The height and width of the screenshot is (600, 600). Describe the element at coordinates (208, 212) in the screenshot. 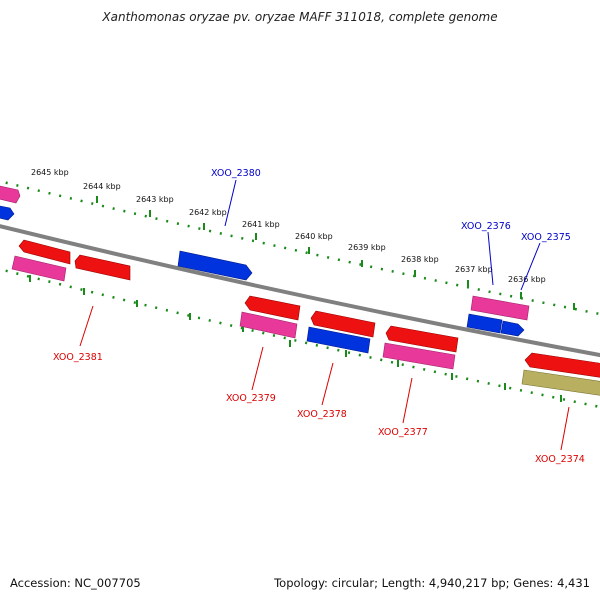

I see `kbp-label: 2642 kbp` at that location.